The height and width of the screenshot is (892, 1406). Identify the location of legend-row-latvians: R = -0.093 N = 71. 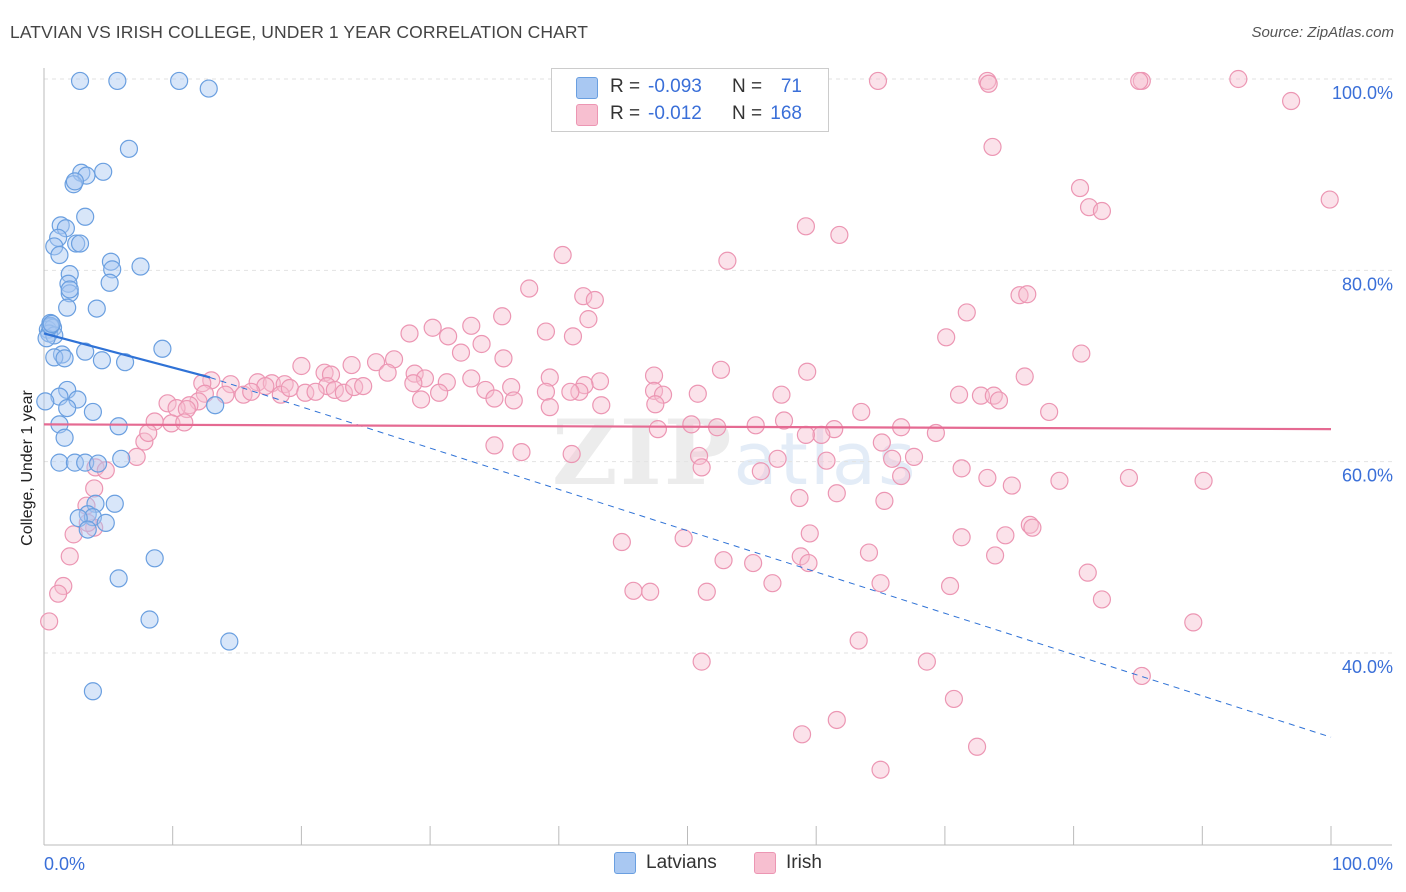
(690, 87).